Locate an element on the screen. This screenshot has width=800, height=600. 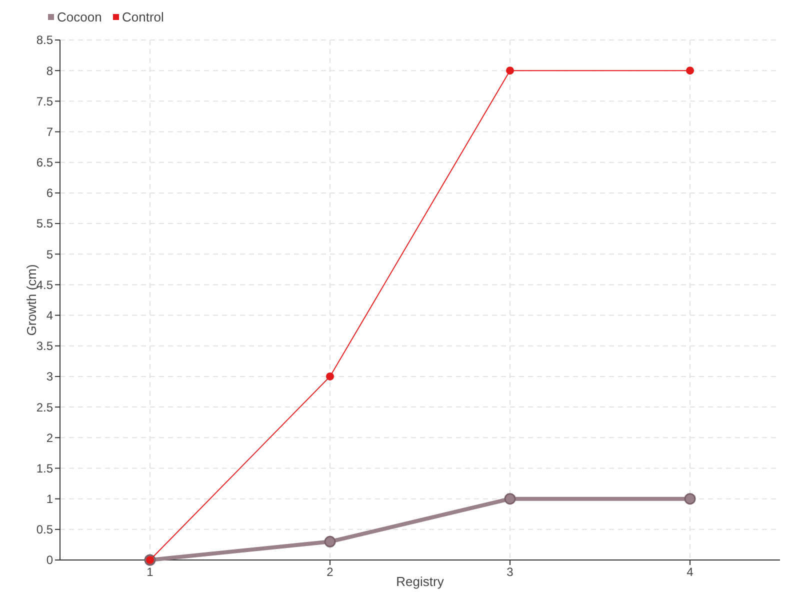
y-tick-label: 2.5 is located at coordinates (45, 407).